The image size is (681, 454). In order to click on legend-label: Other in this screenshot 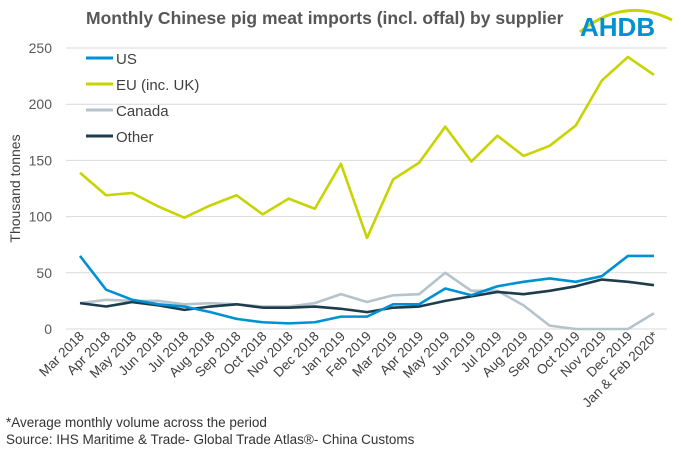, I will do `click(135, 137)`.